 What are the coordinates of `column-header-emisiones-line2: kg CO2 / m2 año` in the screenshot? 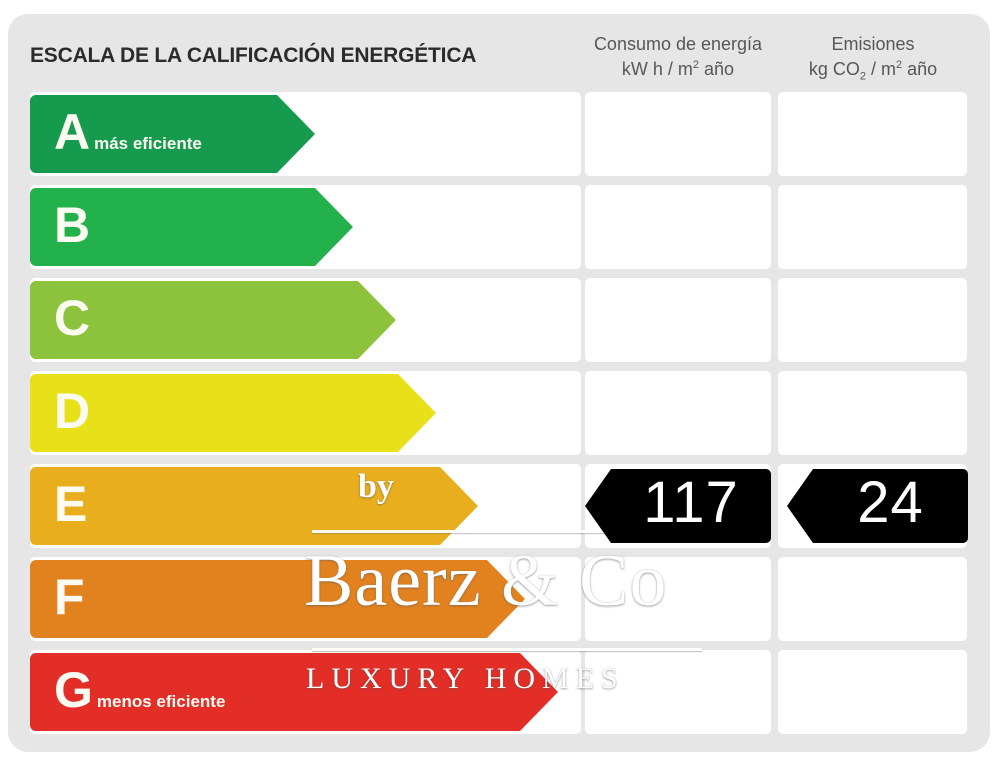 It's located at (873, 71).